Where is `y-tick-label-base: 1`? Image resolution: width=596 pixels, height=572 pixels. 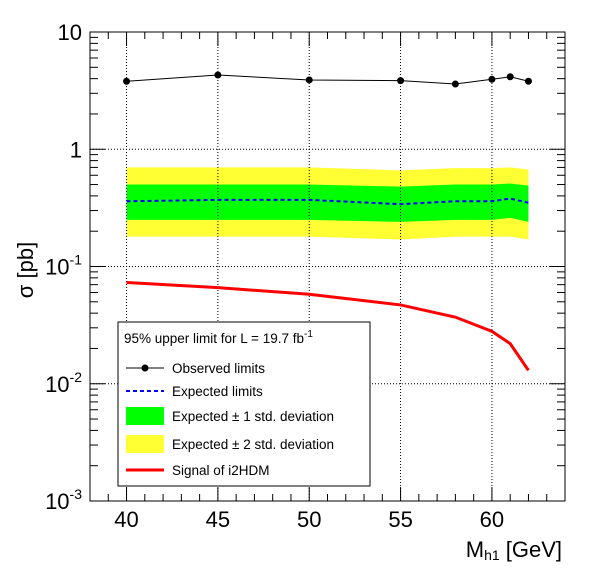 y-tick-label-base: 1 is located at coordinates (76, 149).